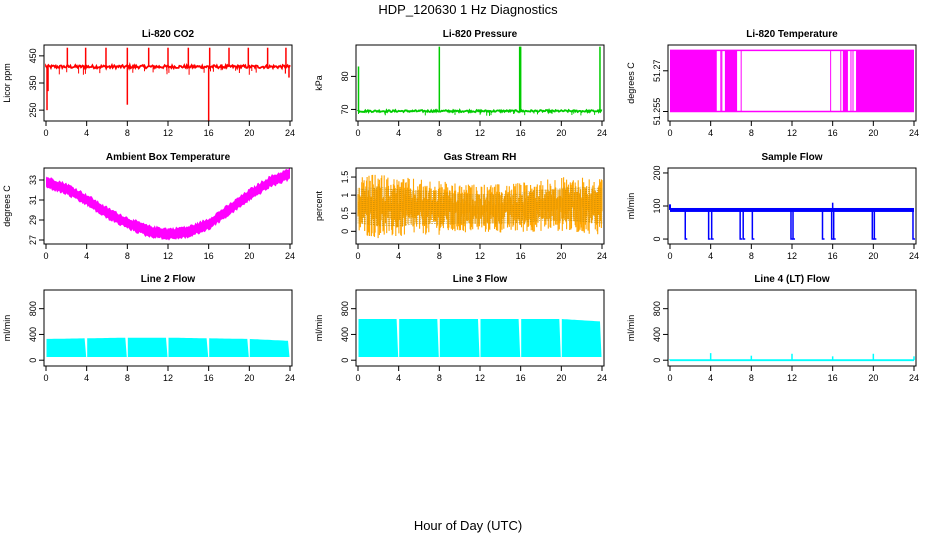 The height and width of the screenshot is (540, 936). I want to click on panel-title: Gas Stream RH, so click(480, 157).